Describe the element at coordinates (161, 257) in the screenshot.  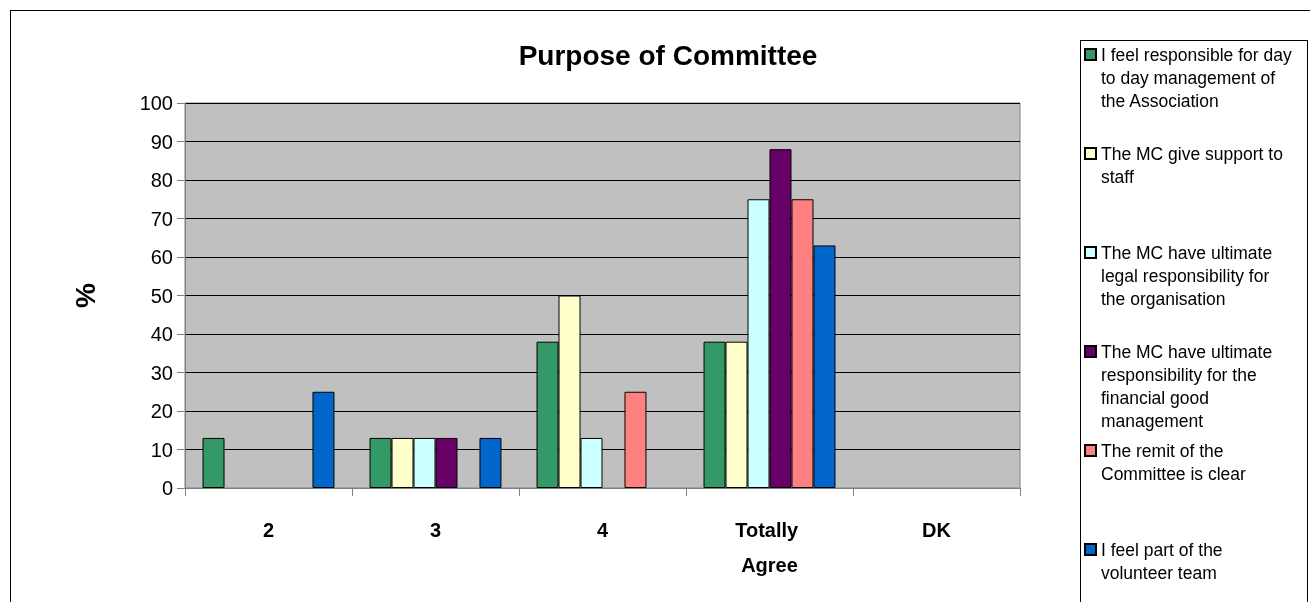
I see `y-tick-label: 60` at that location.